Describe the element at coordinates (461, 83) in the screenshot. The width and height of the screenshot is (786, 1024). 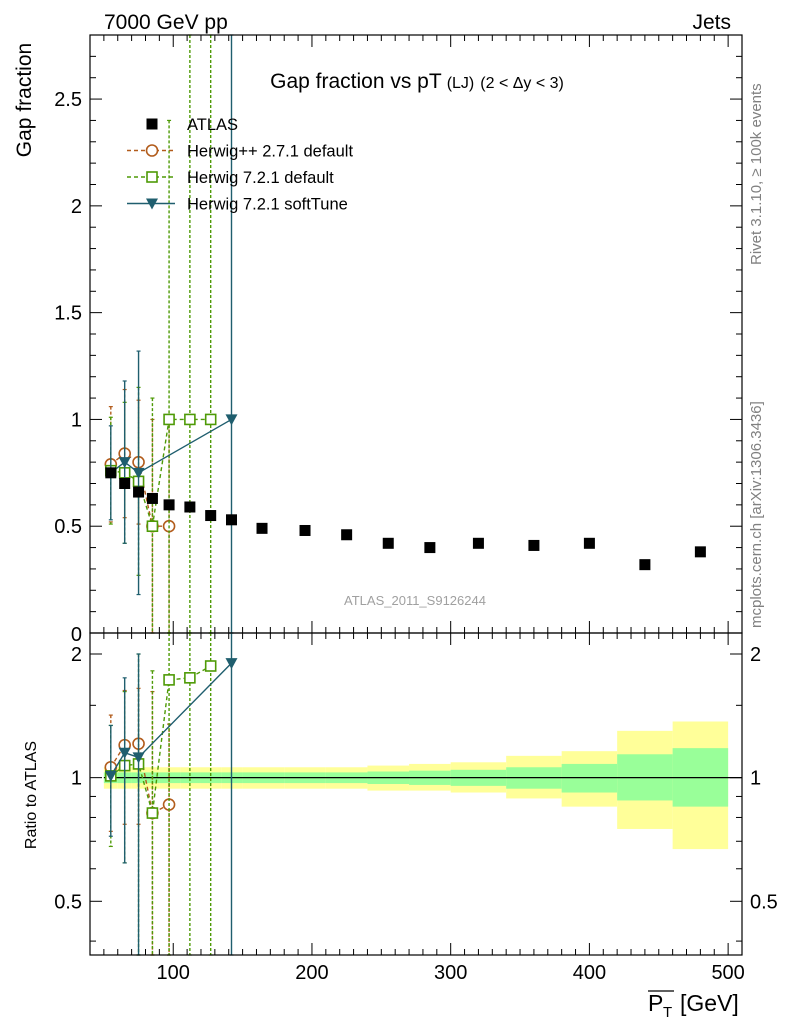
I see `title-small-text: (LJ)` at that location.